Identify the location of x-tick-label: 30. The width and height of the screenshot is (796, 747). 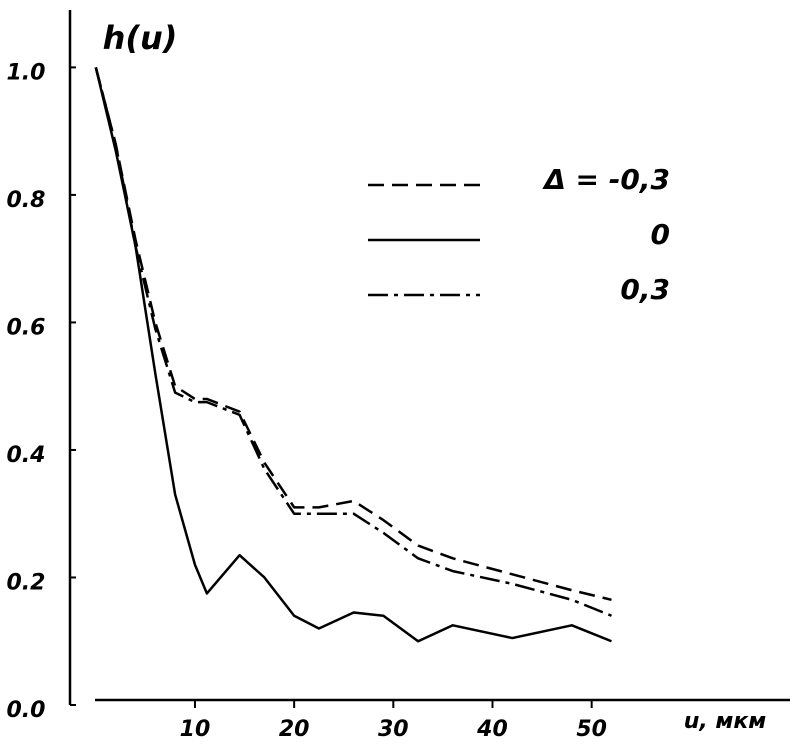
(393, 729).